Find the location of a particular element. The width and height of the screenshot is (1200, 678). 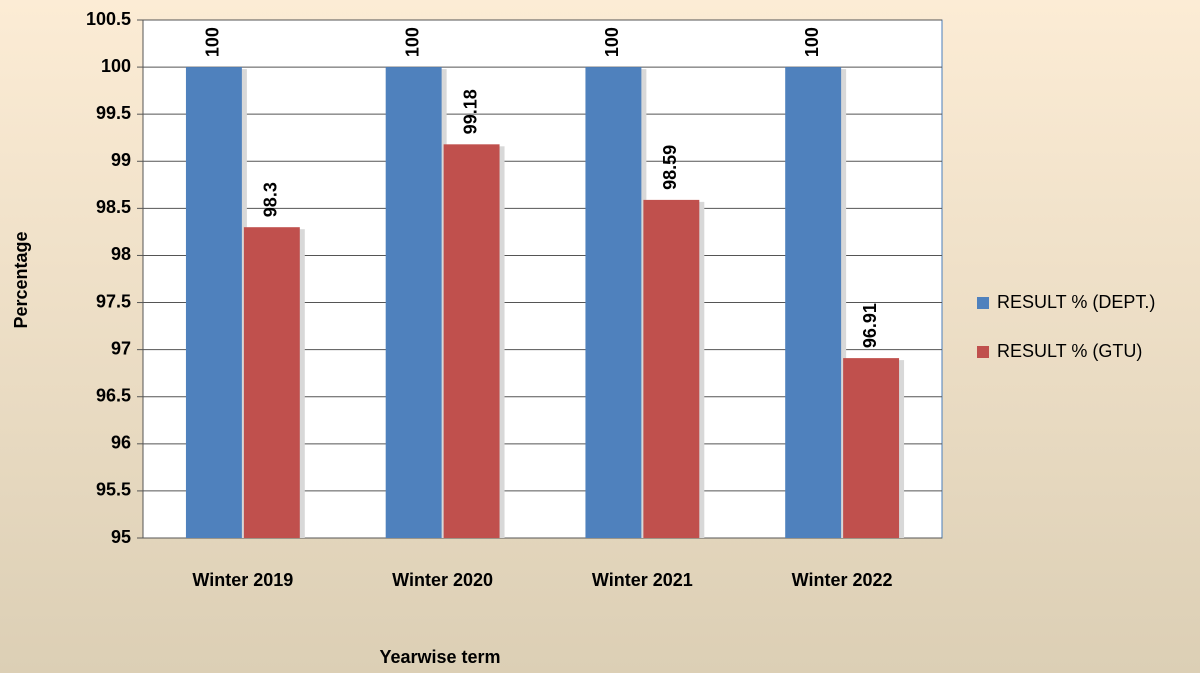

legend-label: RESULT % (GTU) is located at coordinates (1069, 351).